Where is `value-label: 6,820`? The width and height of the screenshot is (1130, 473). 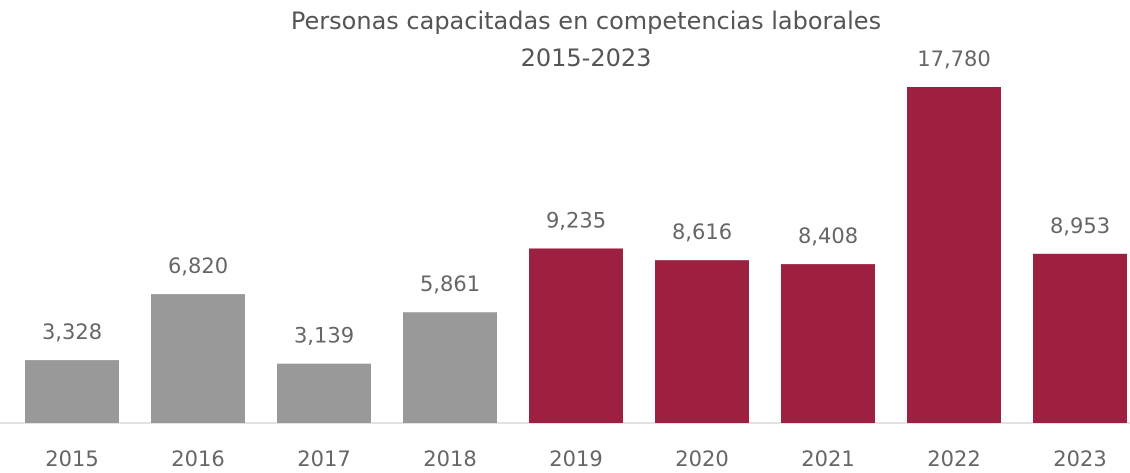
value-label: 6,820 is located at coordinates (198, 266).